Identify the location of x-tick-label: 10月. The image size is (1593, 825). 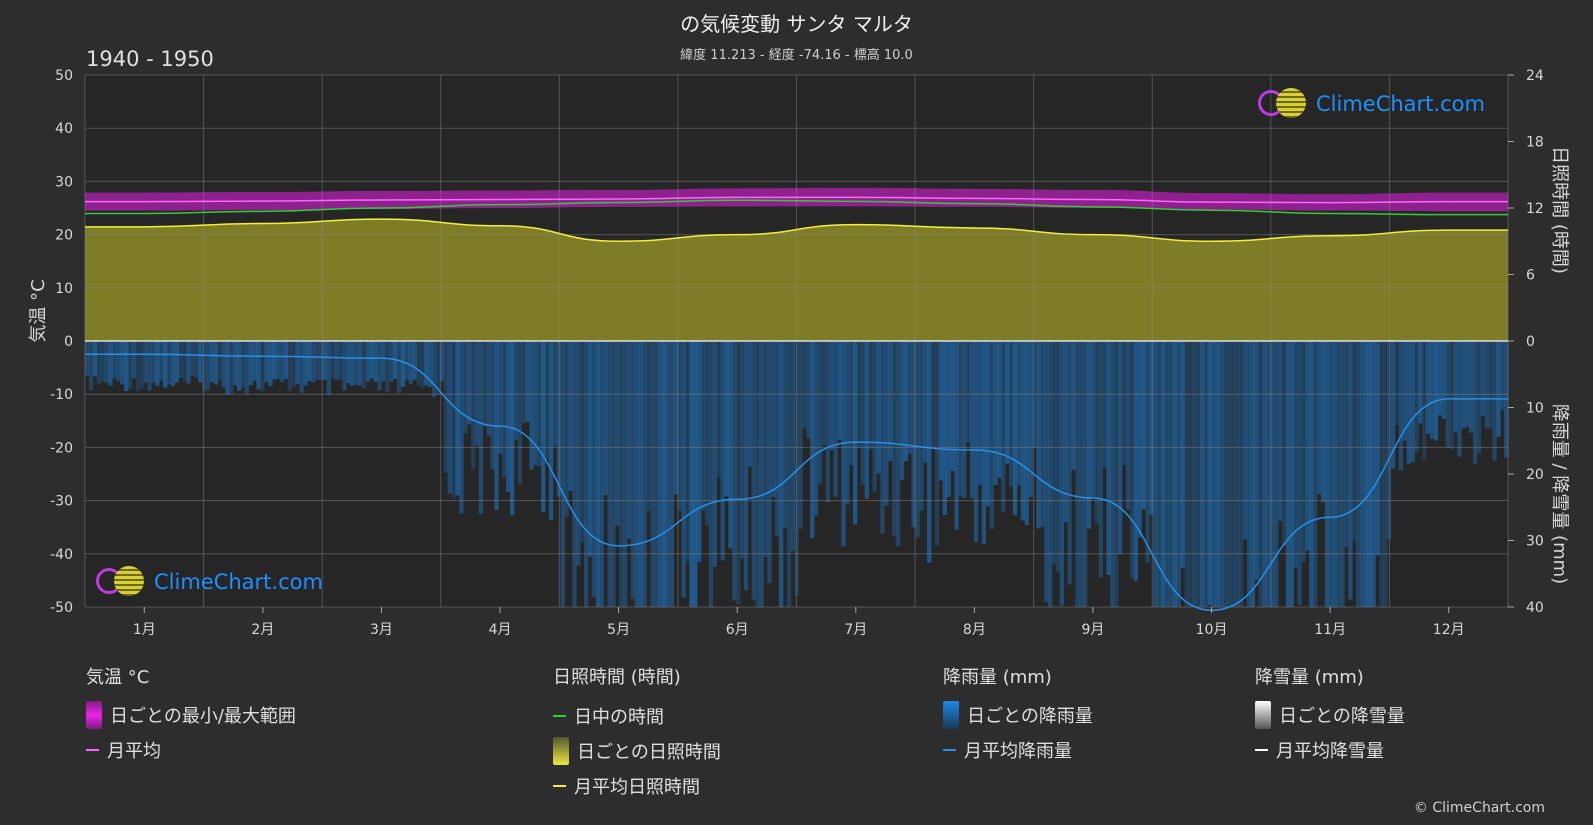
(1212, 630).